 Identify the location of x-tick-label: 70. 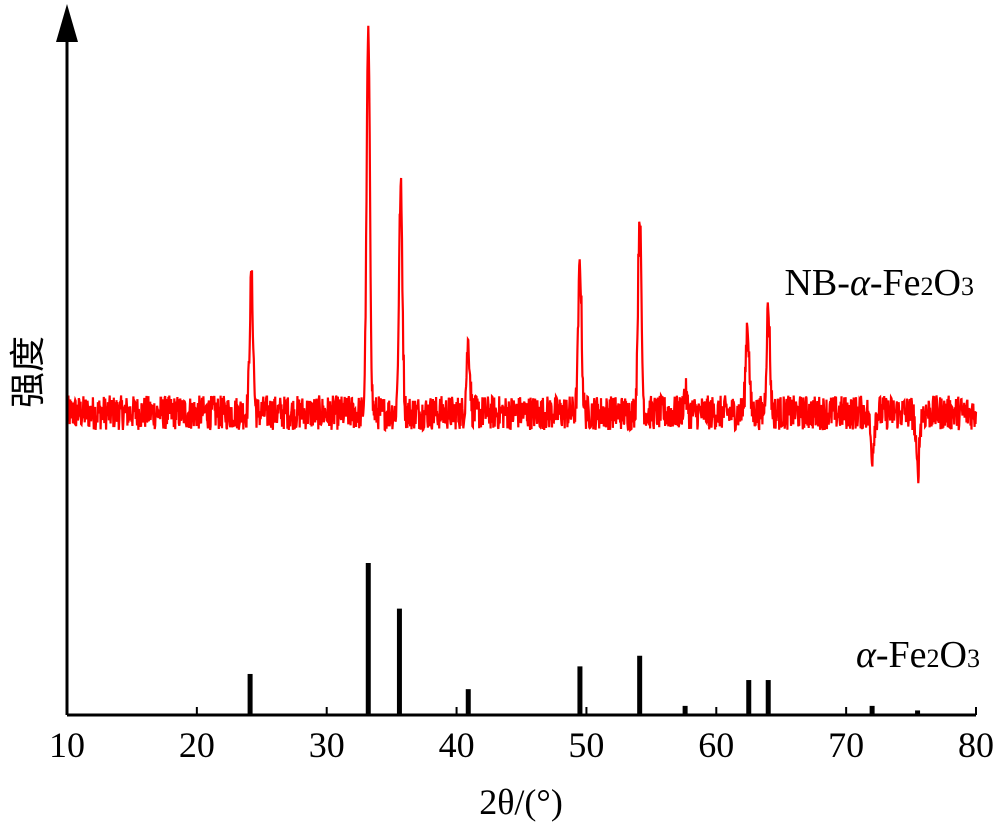
(846, 745).